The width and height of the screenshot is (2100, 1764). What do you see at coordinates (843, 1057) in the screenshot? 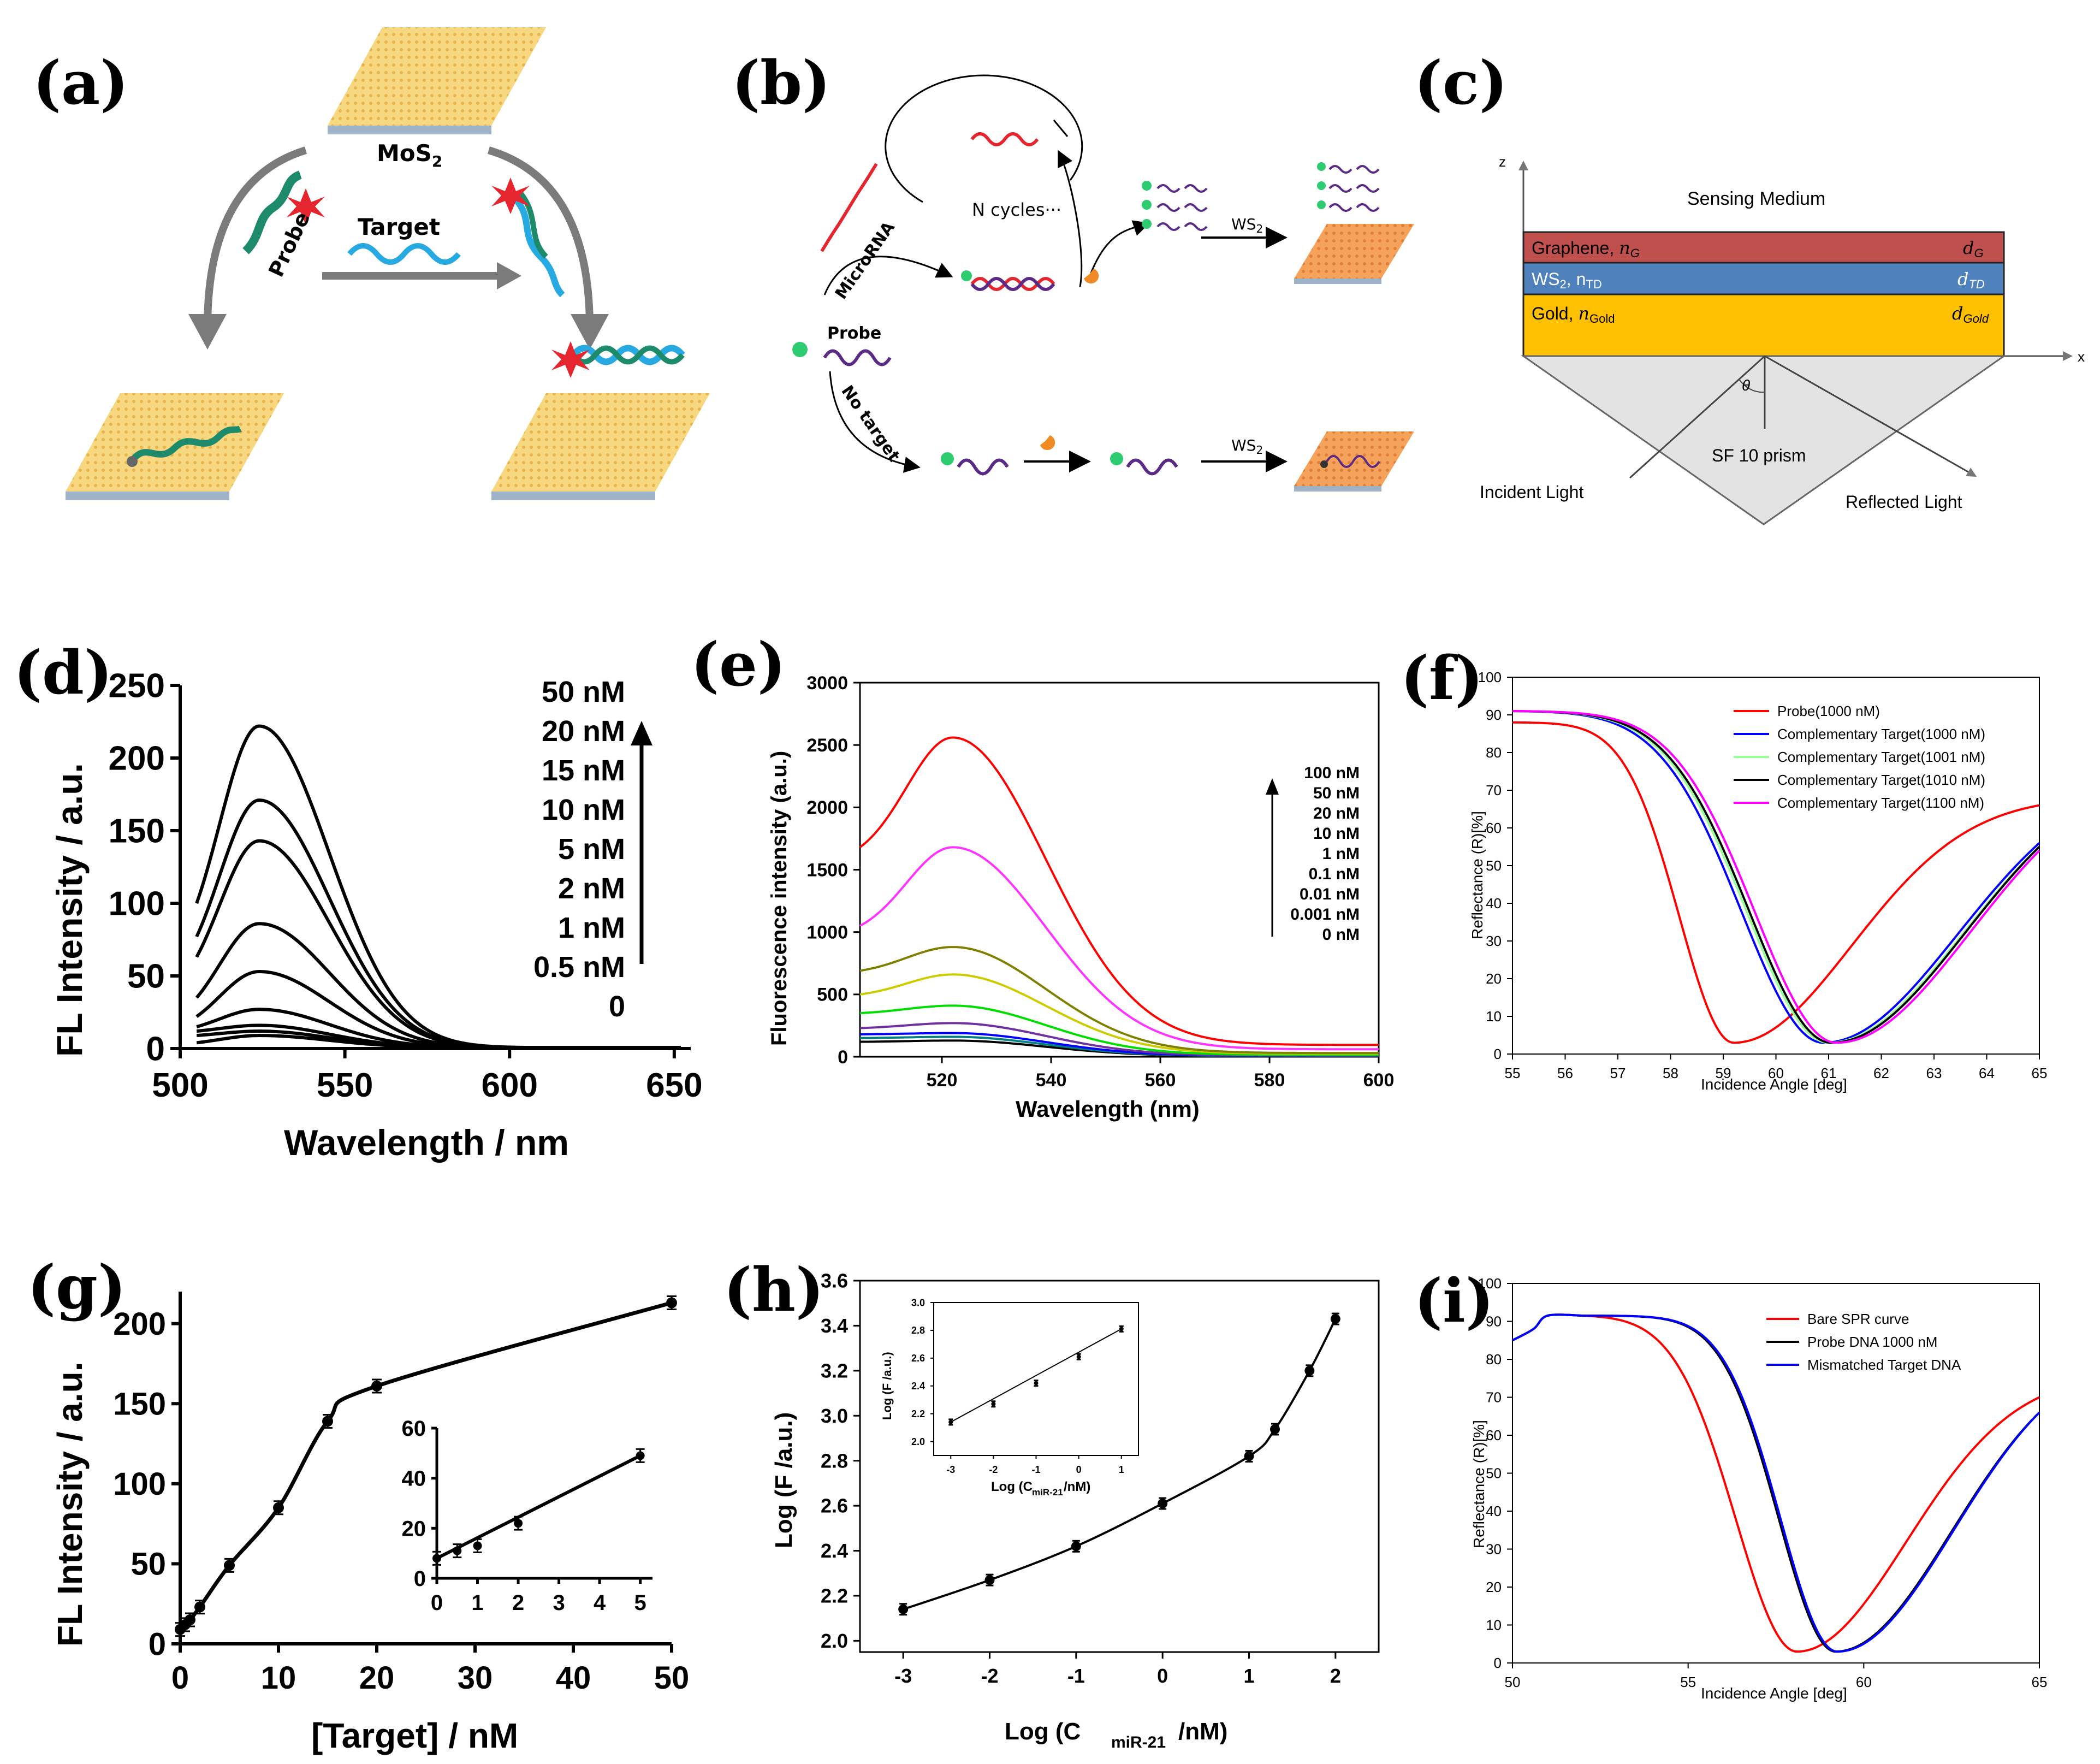
I see `e-y-tick-label: 0` at bounding box center [843, 1057].